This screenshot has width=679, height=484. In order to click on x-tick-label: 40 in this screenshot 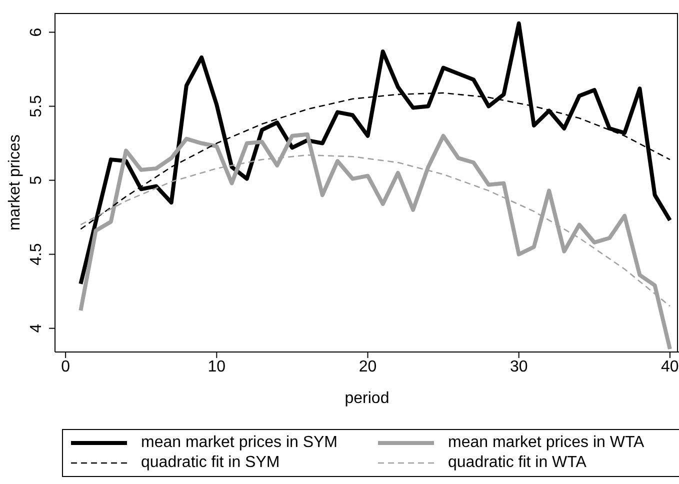, I will do `click(670, 367)`.